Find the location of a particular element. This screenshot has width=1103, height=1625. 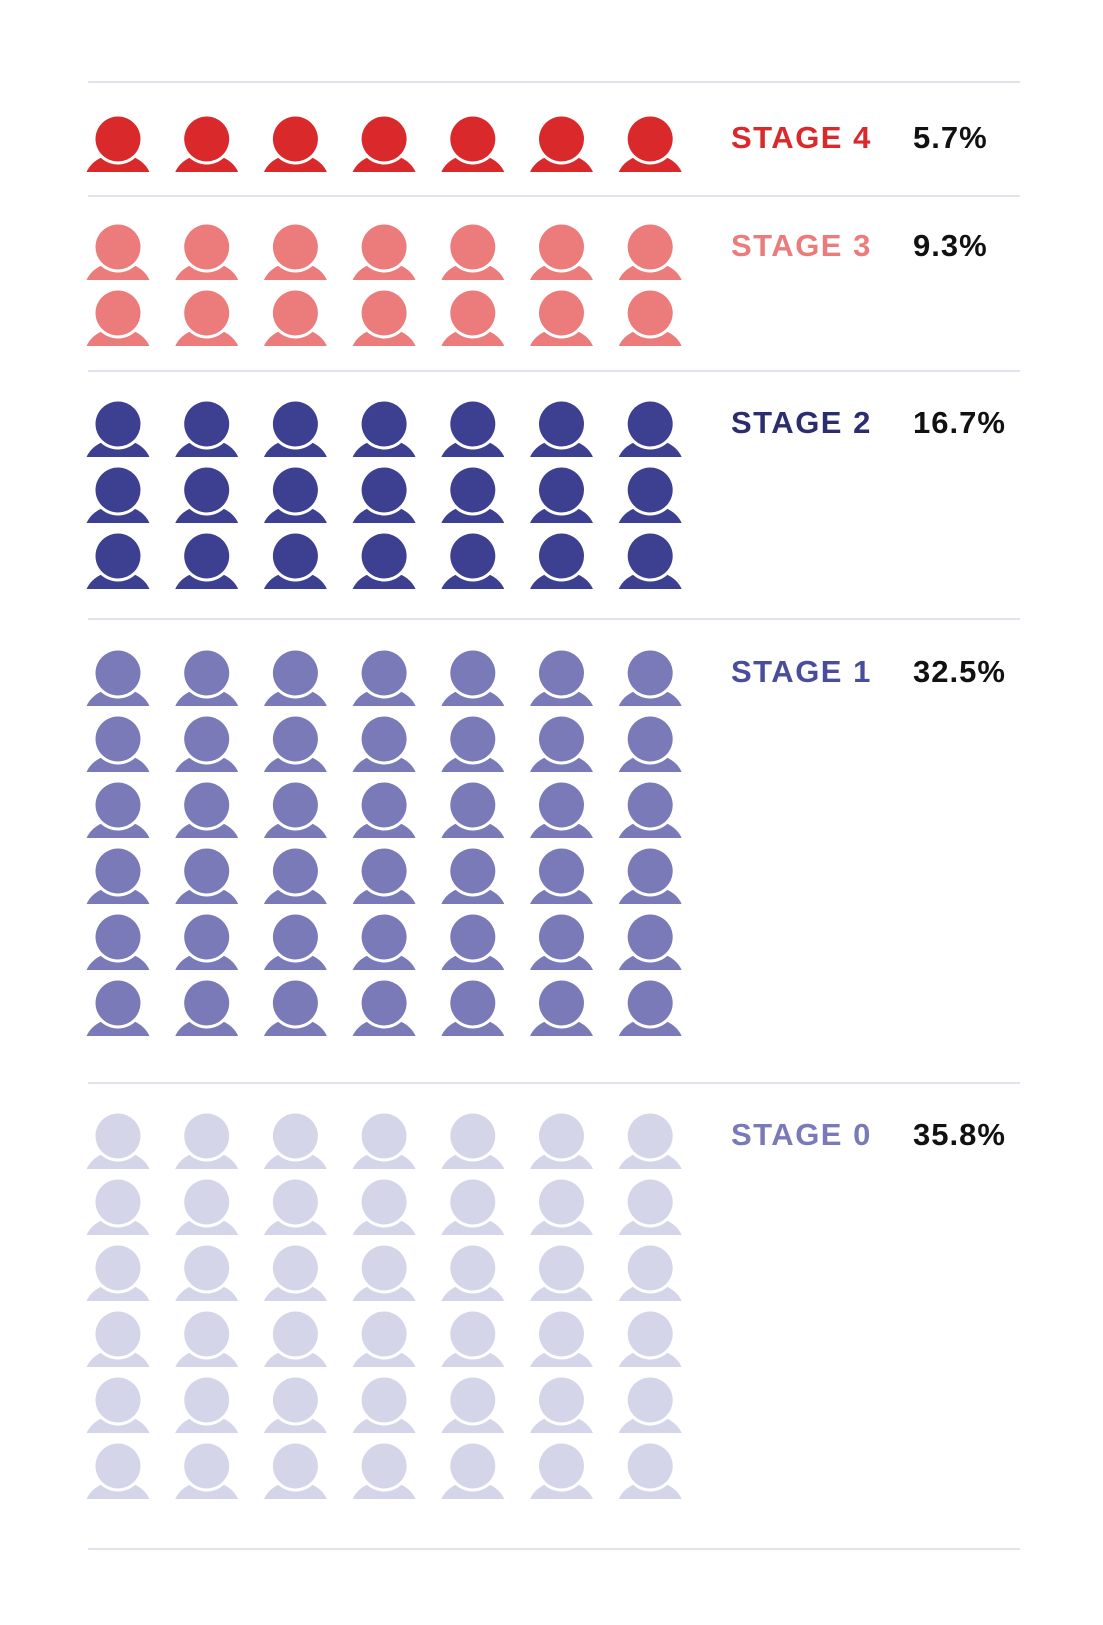

stage-value: 32.5% is located at coordinates (959, 671).